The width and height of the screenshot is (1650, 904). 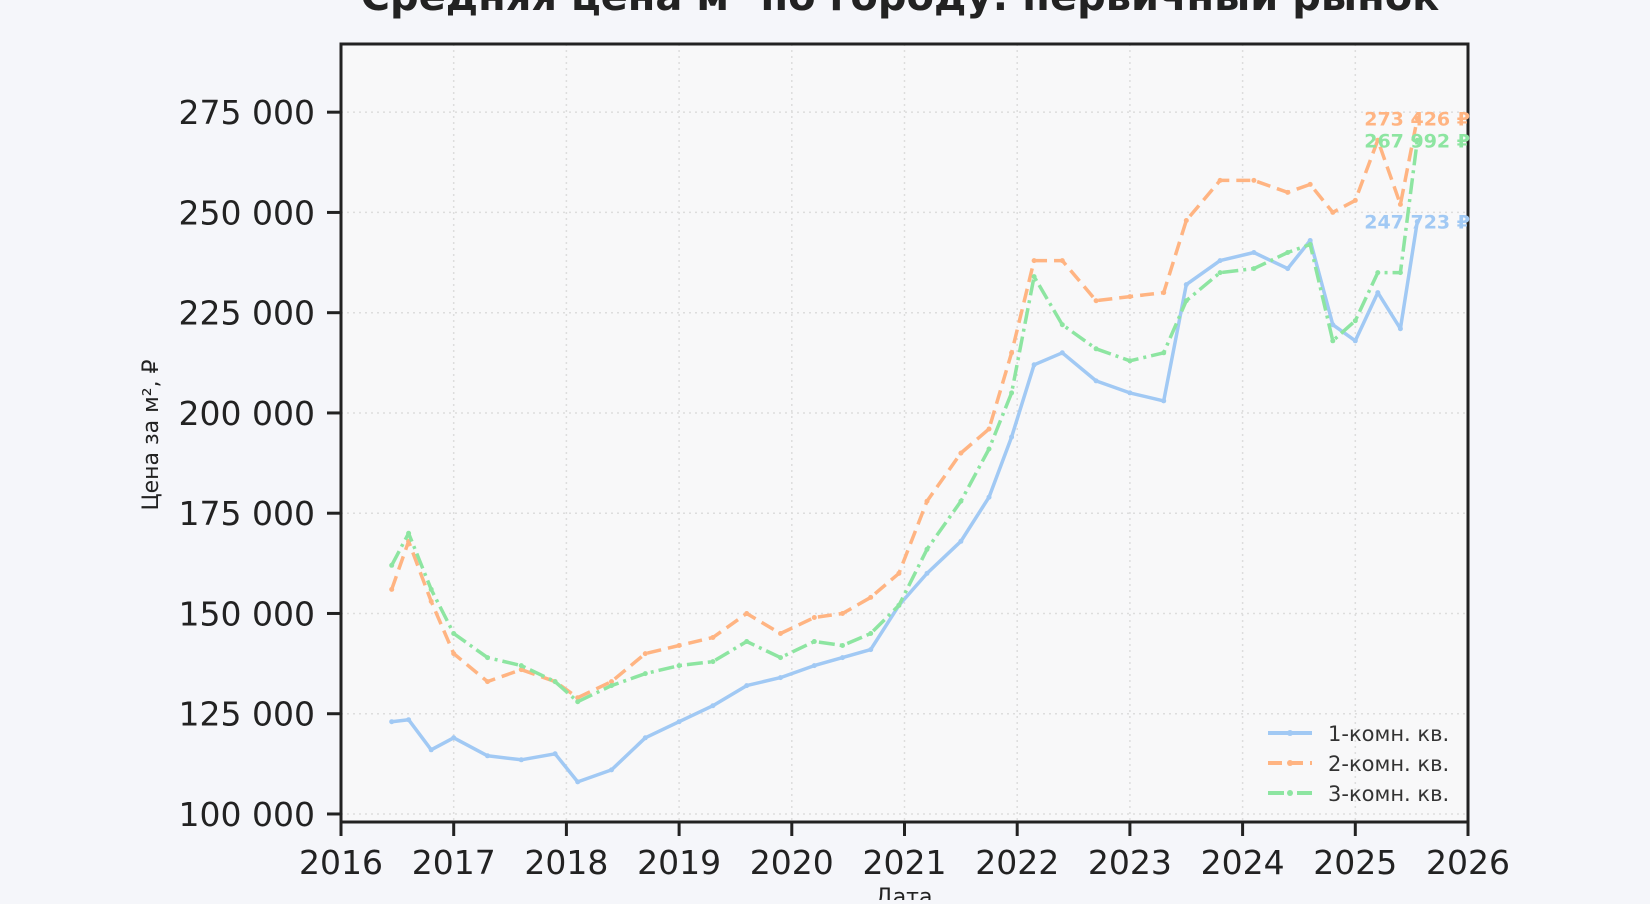 What do you see at coordinates (247, 313) in the screenshot?
I see `y-tick-label: 225 000` at bounding box center [247, 313].